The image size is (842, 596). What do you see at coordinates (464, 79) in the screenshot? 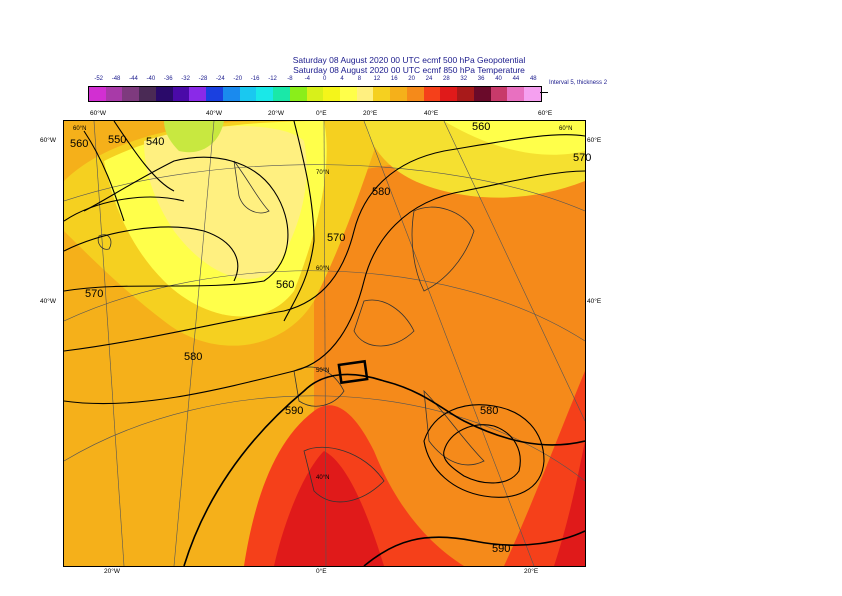
I see `legend-tick-label: 32` at bounding box center [464, 79].